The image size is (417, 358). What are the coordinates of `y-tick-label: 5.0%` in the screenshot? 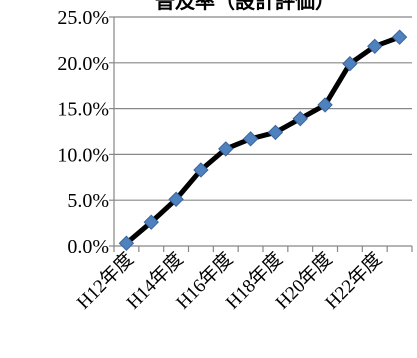 It's located at (88, 201).